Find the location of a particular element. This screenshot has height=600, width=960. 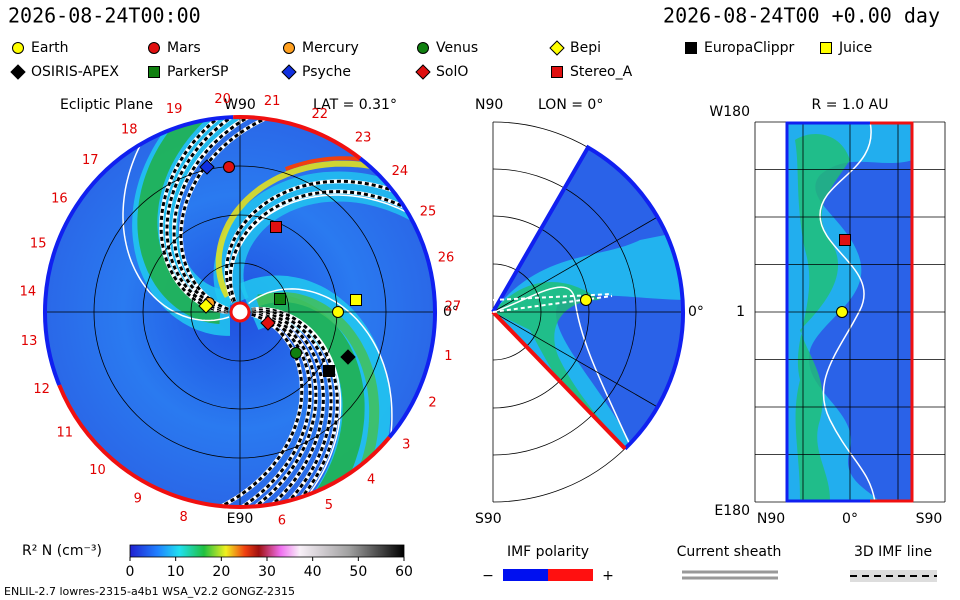

longitude-label: 9 is located at coordinates (138, 498).